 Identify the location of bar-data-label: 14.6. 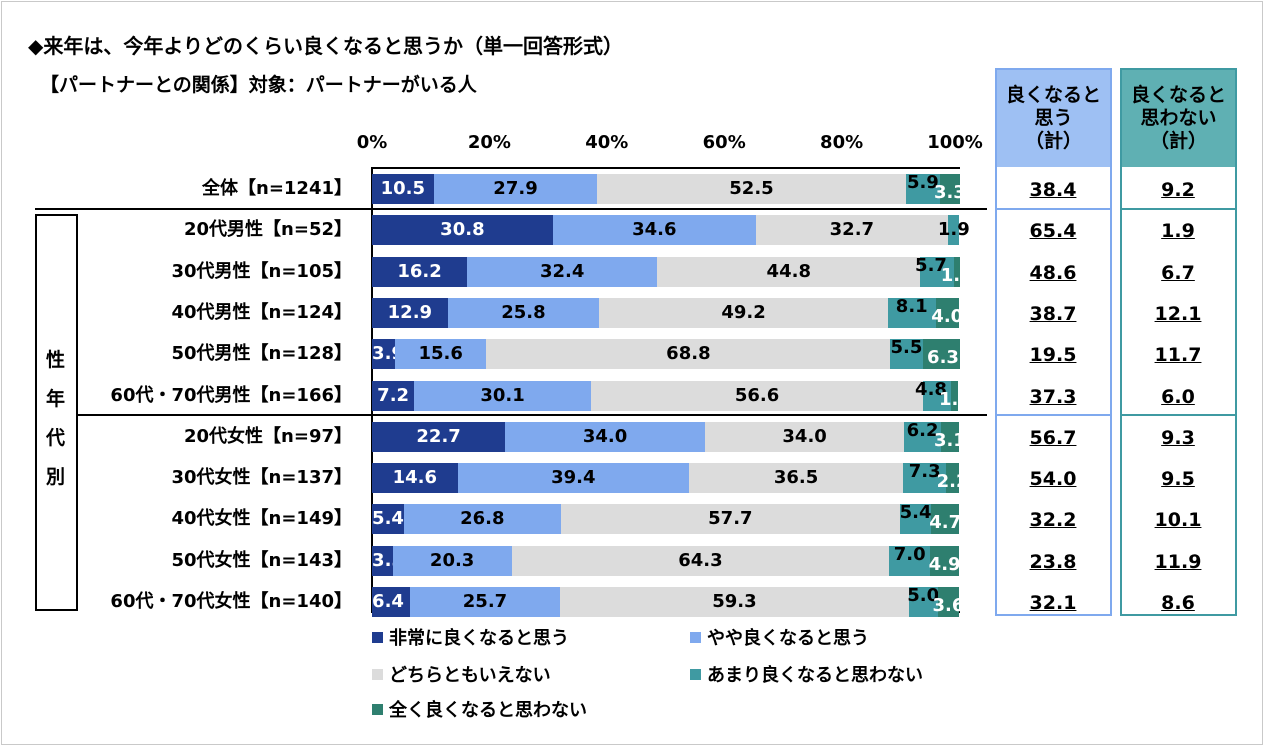
(415, 478).